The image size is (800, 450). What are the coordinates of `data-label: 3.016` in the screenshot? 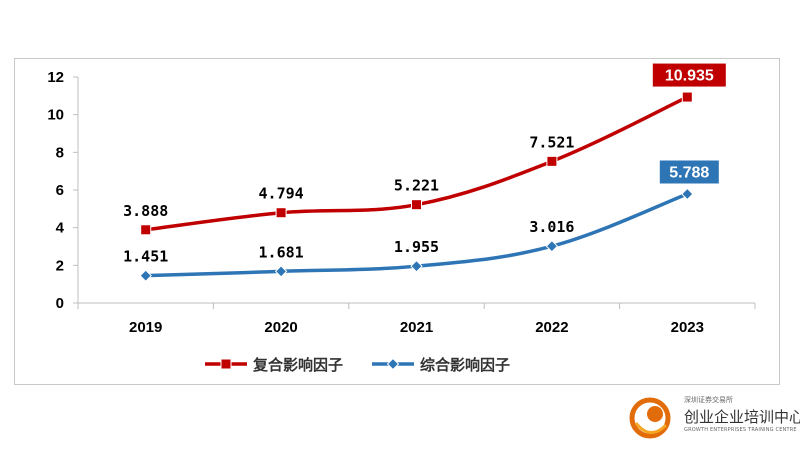 It's located at (551, 227).